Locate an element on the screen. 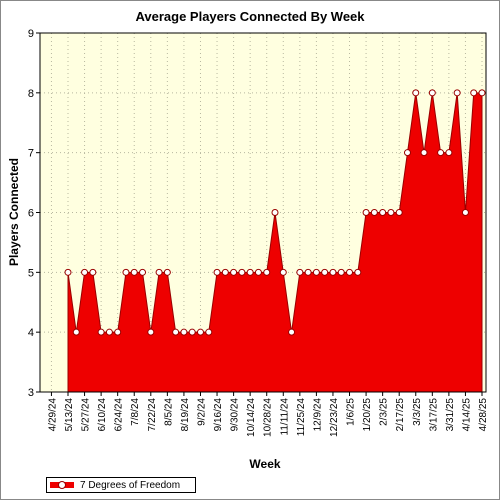 This screenshot has height=500, width=500. y-tick-label: 5 is located at coordinates (31, 273).